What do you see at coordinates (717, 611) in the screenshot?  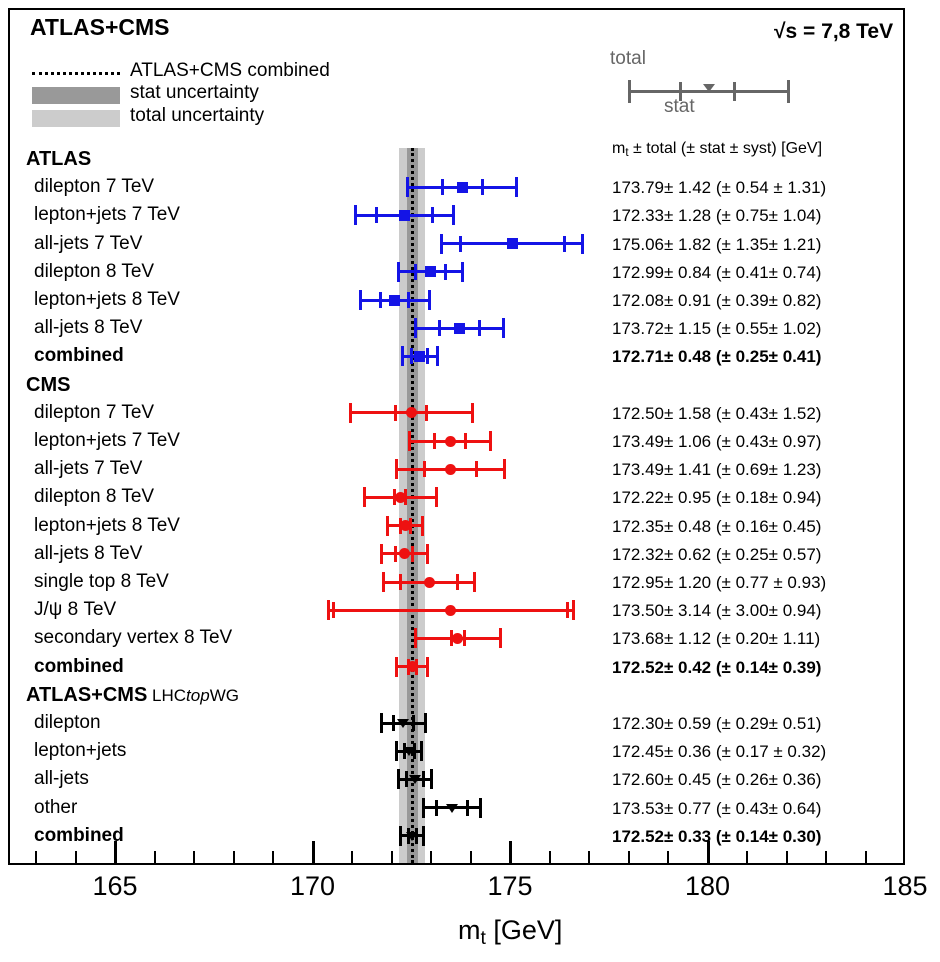 I see `row-value-1-7: 173.50± 3.14 (± 3.00± 0.94)` at bounding box center [717, 611].